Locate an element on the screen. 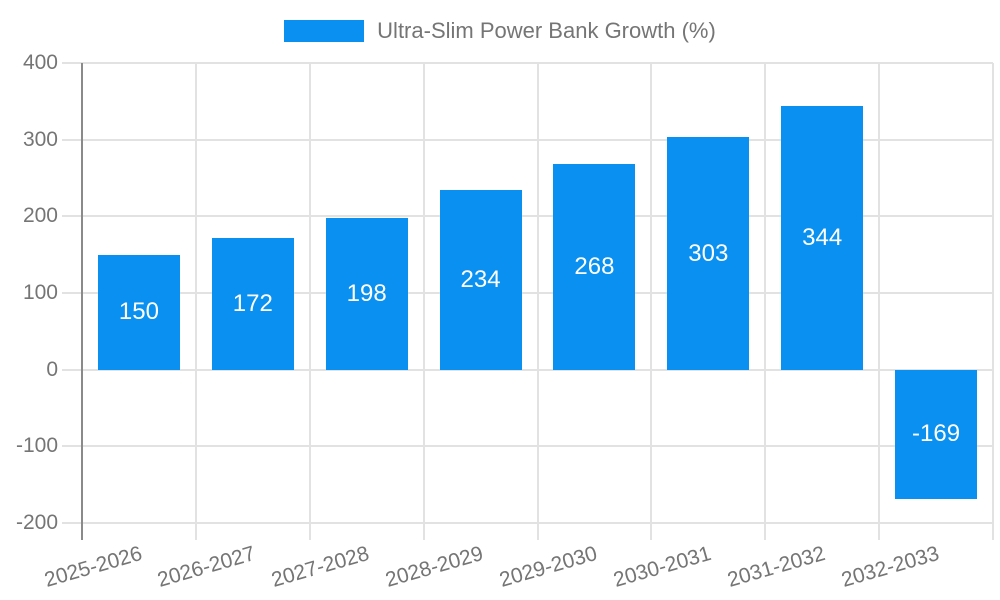 The width and height of the screenshot is (1000, 600). bar: 172 is located at coordinates (252, 303).